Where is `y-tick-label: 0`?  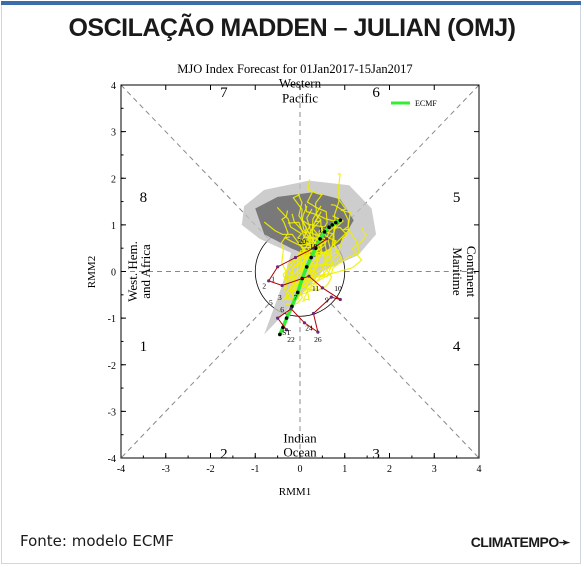
y-tick-label: 0 is located at coordinates (113, 273).